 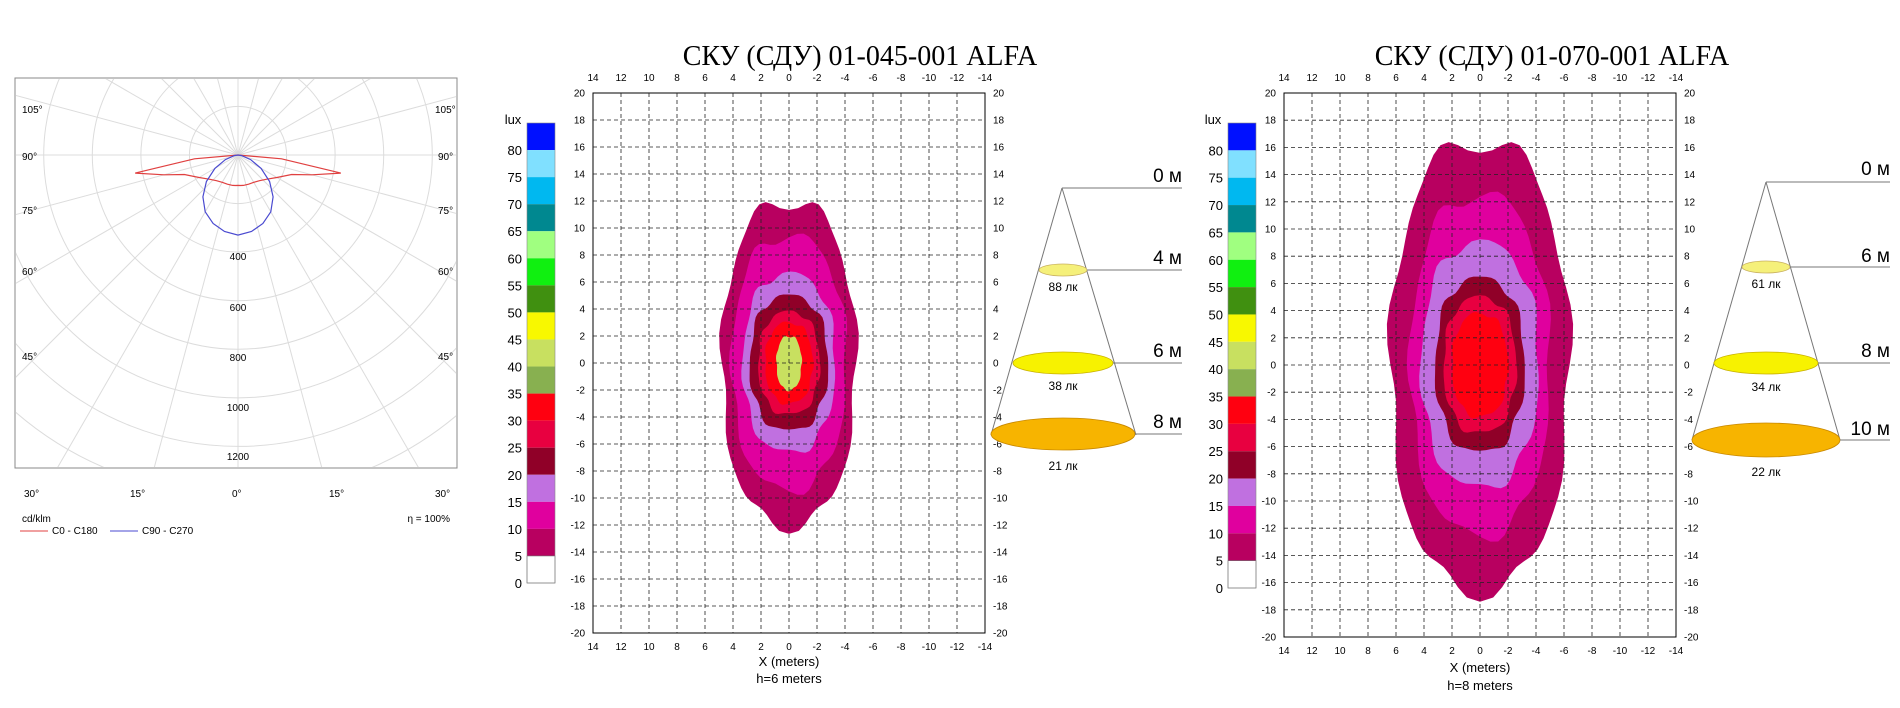 I want to click on y-tick-label: -4, so click(x=580, y=418).